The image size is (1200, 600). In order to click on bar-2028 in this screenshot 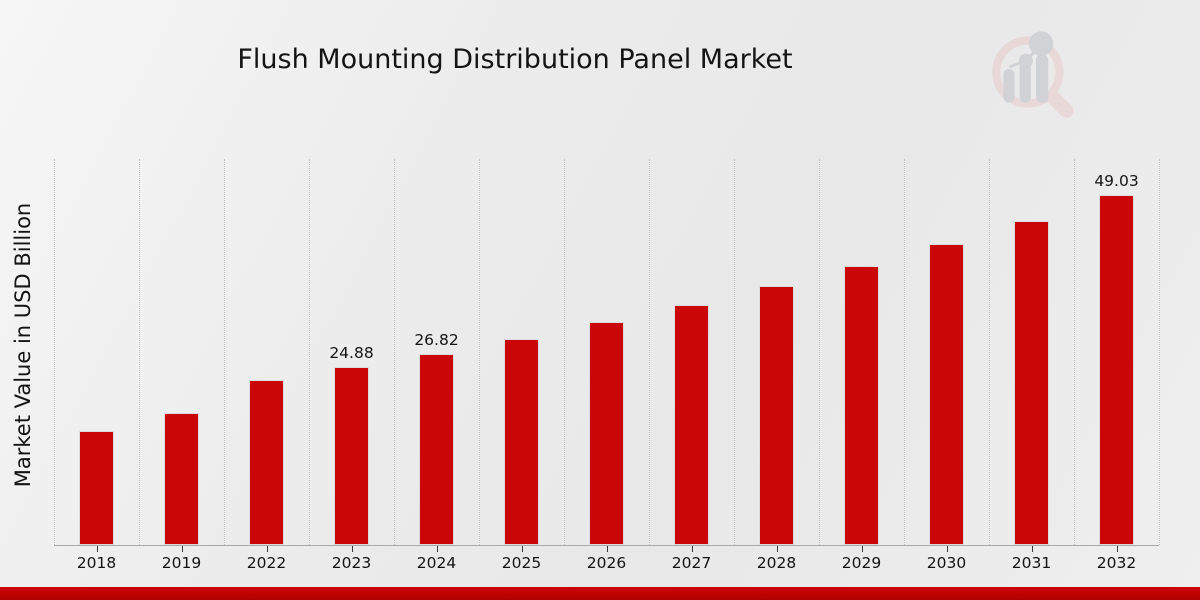, I will do `click(776, 415)`.